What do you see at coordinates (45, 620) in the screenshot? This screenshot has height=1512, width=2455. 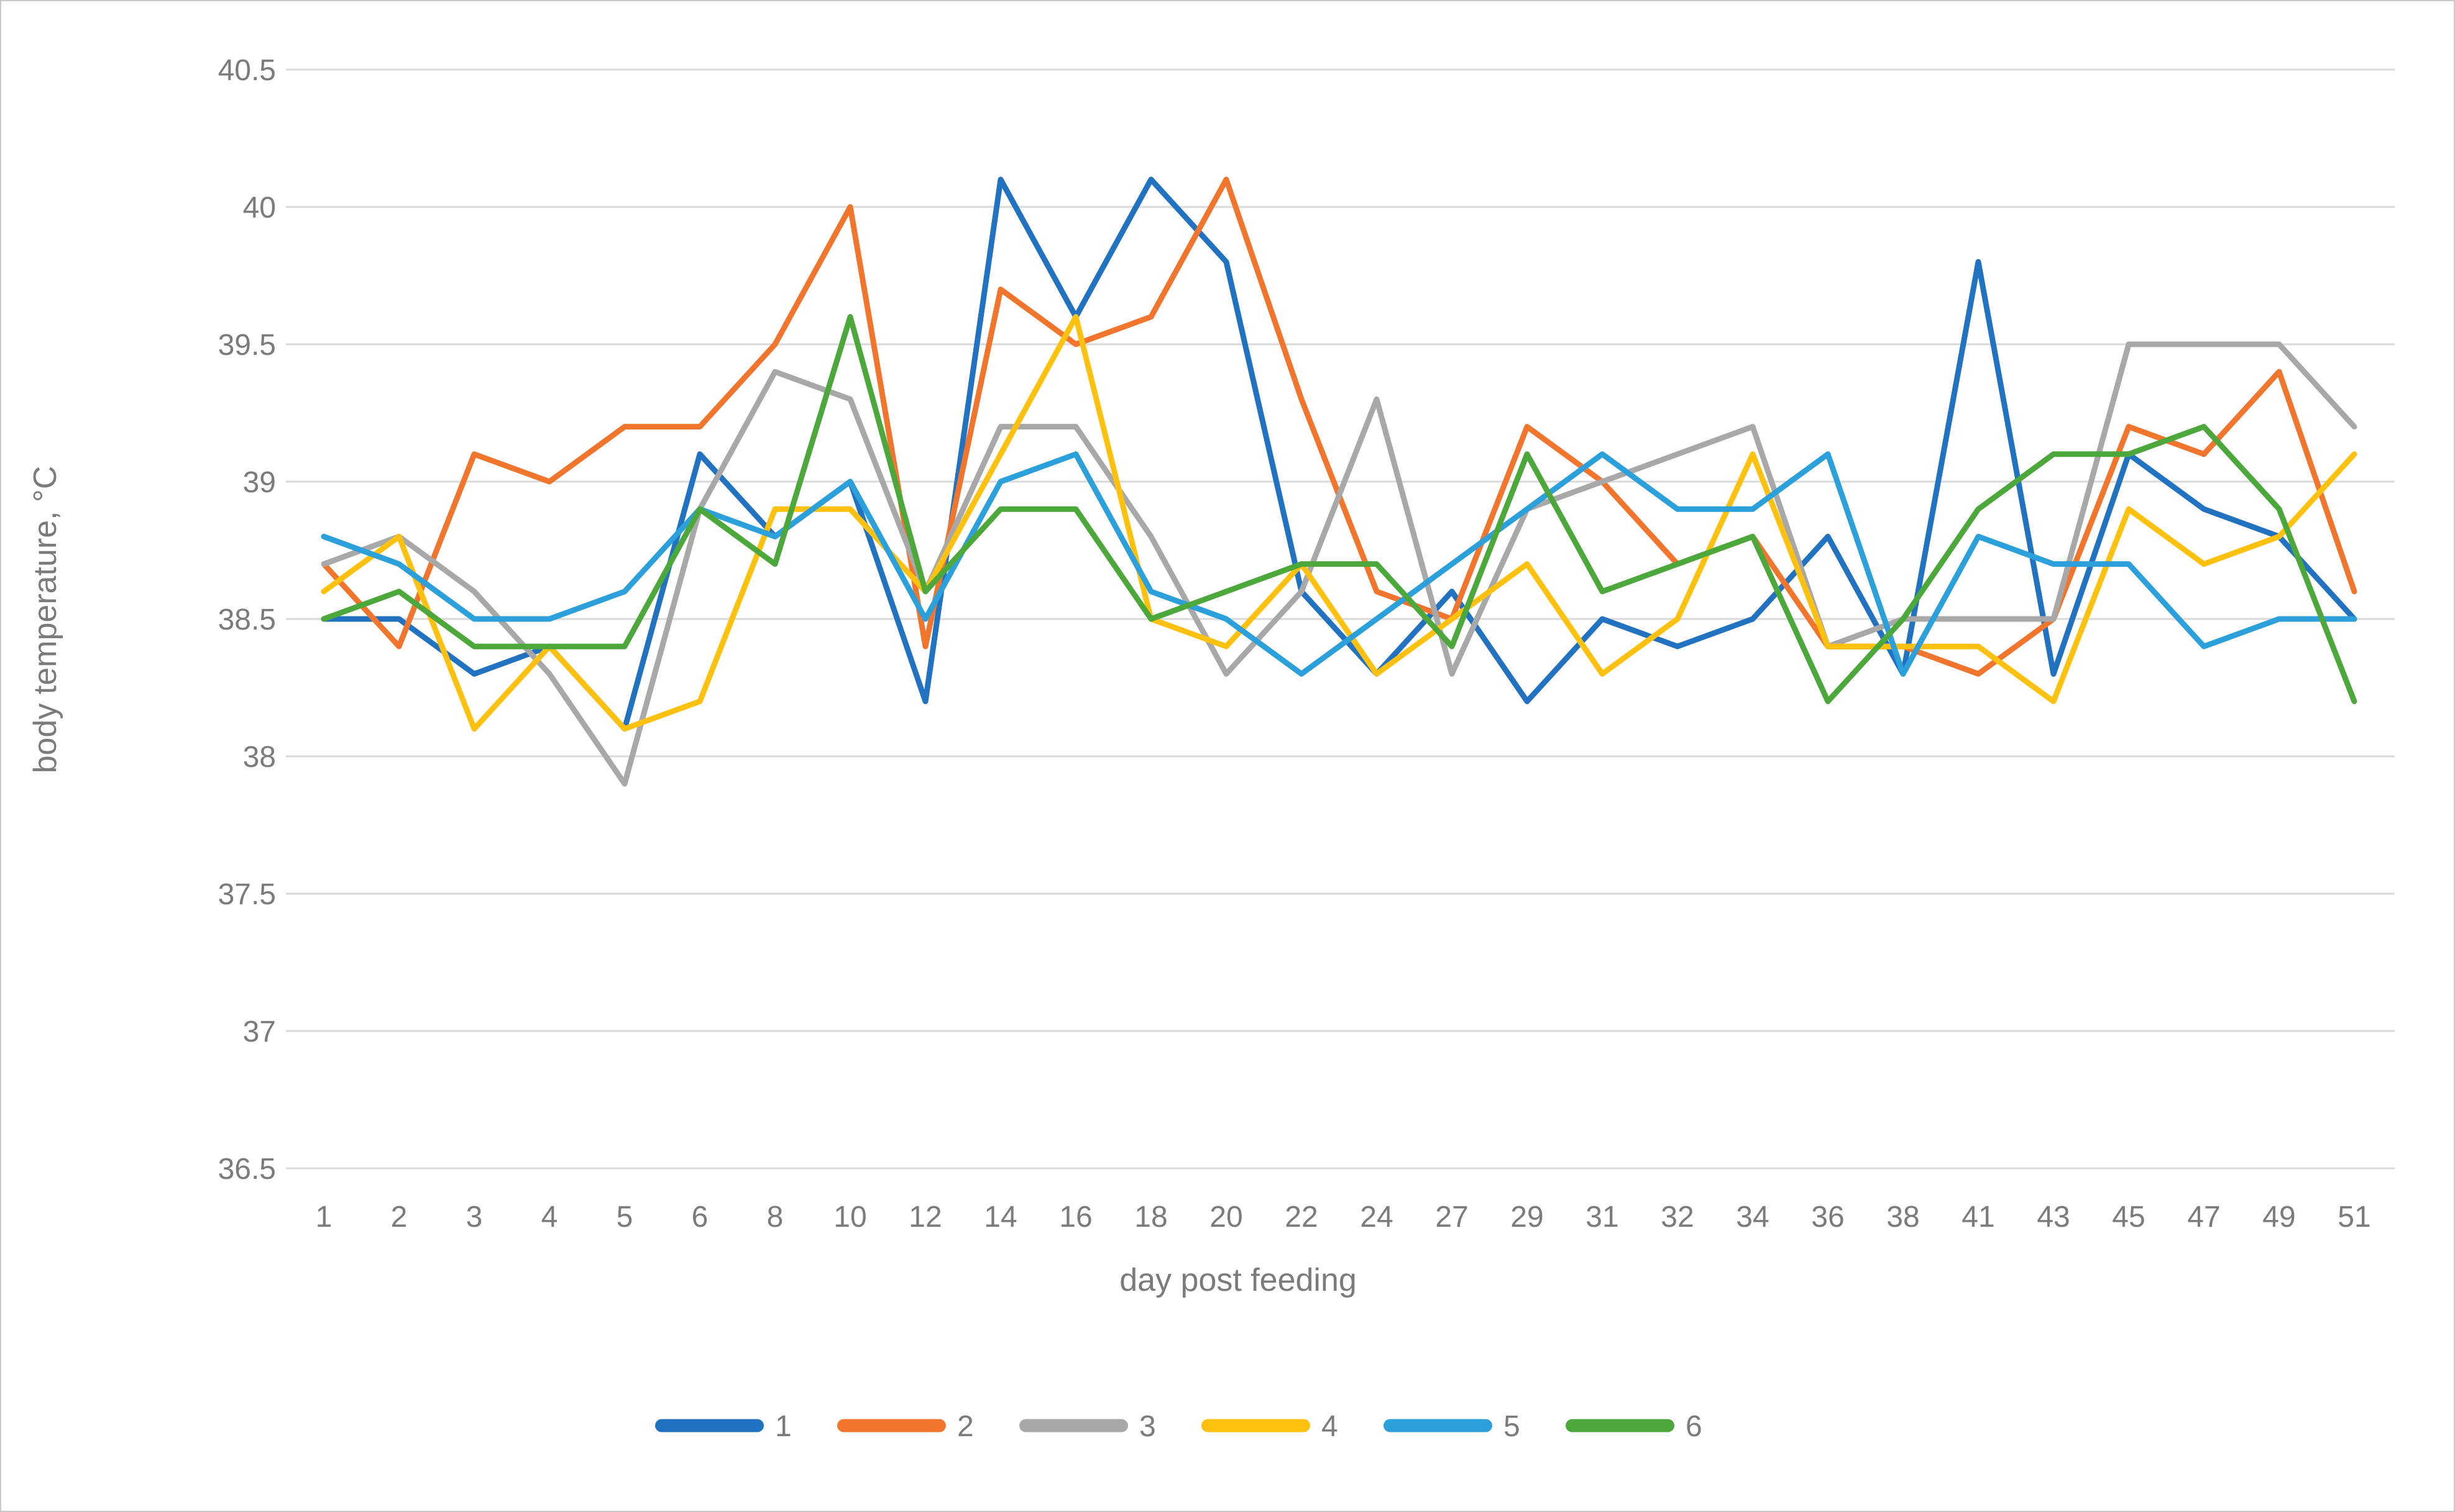 I see `y-axis-title: body temperature, °C` at bounding box center [45, 620].